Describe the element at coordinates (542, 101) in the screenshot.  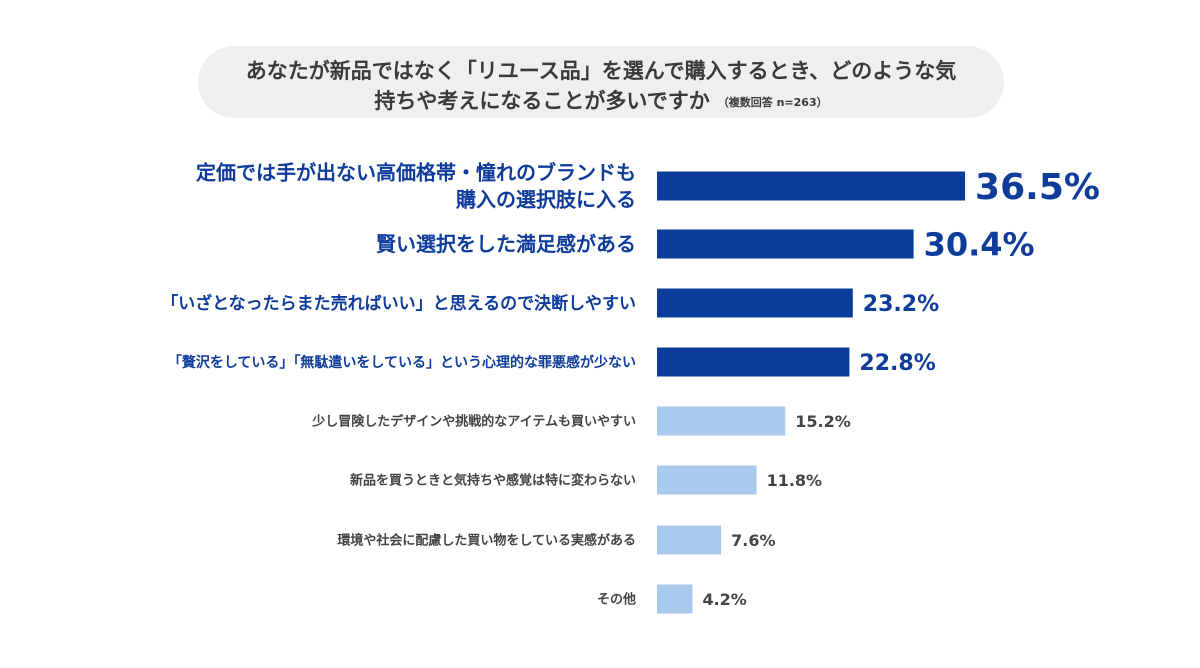
I see `chart-title-line2-text: 持ちや考えになることが多いですか` at that location.